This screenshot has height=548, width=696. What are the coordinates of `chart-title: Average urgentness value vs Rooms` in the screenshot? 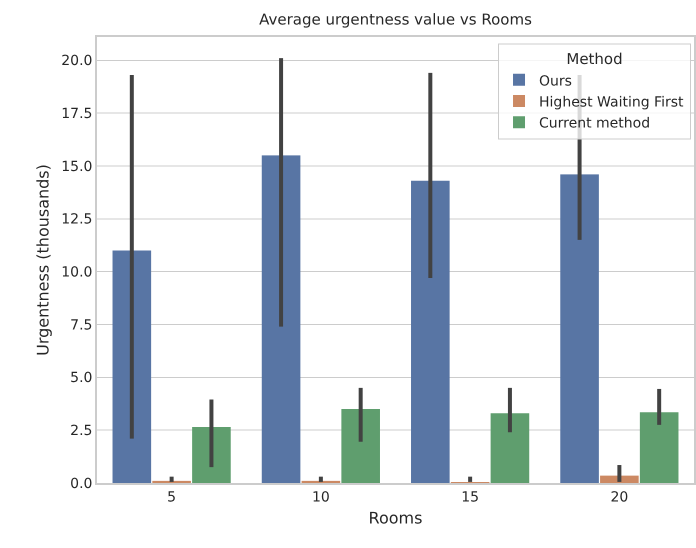 It's located at (395, 19).